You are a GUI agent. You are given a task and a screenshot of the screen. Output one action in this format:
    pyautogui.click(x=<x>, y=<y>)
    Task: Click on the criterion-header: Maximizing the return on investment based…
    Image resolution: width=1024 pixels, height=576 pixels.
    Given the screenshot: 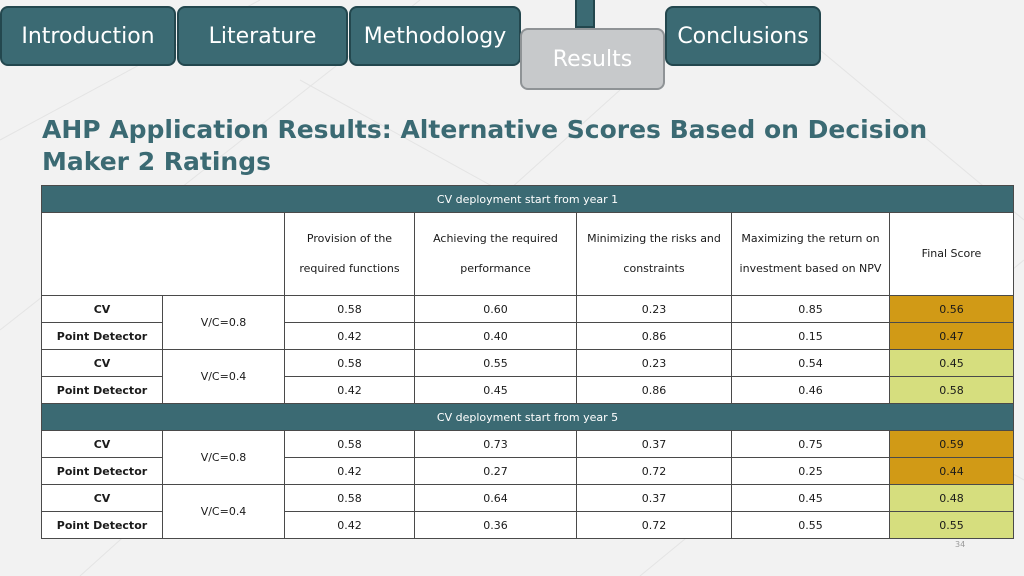 What is the action you would take?
    pyautogui.click(x=810, y=254)
    